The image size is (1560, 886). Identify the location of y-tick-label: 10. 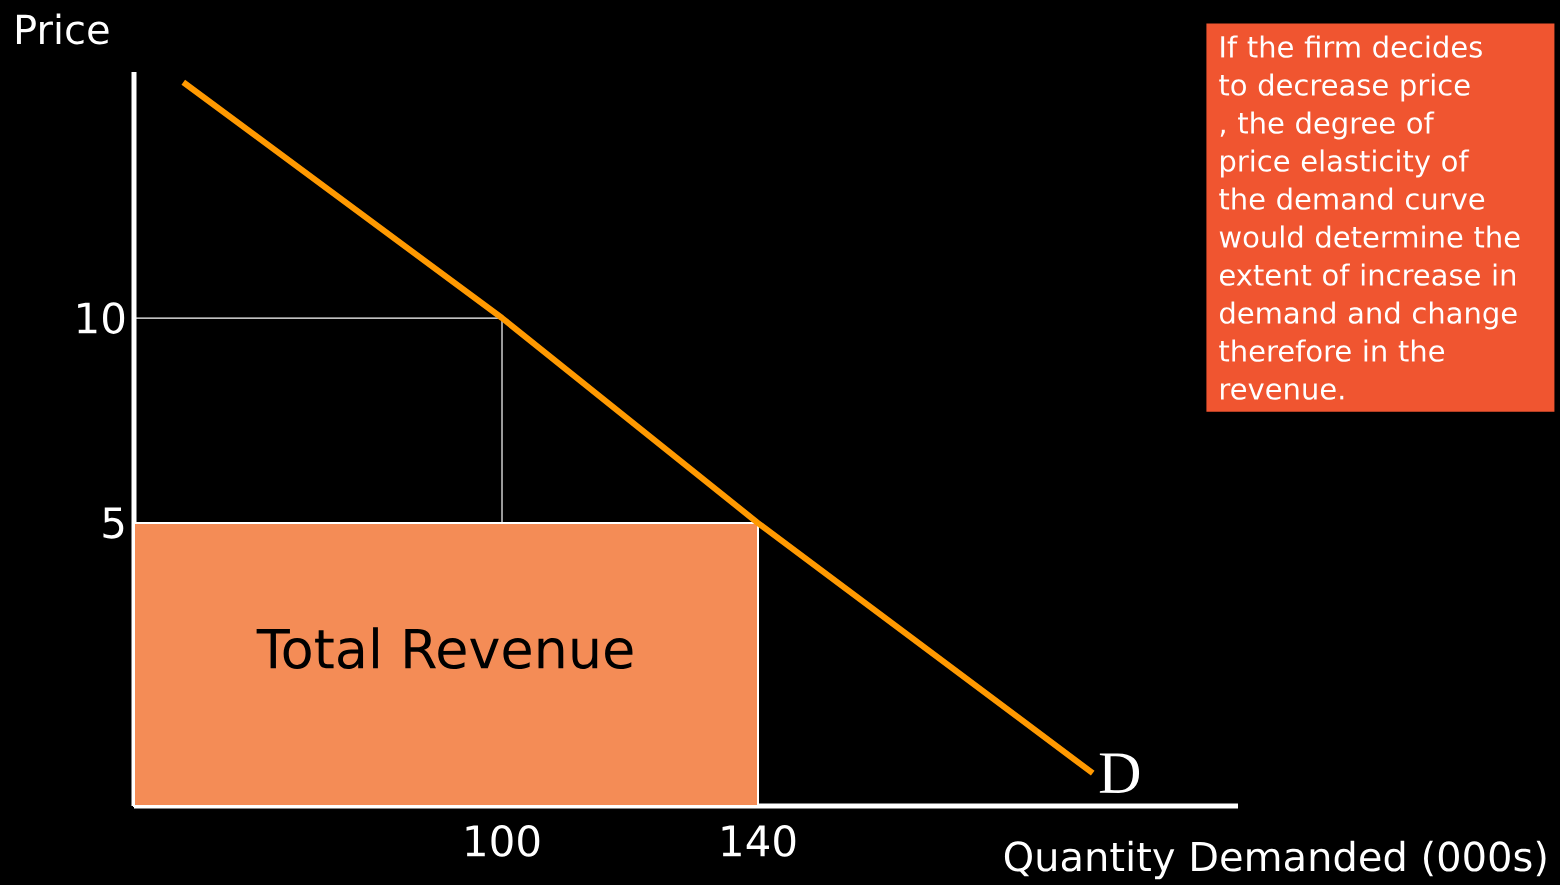
(101, 318).